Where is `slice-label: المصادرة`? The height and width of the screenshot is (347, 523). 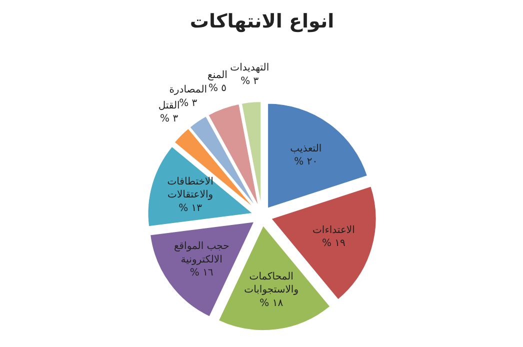
slice-label: المصادرة is located at coordinates (188, 90).